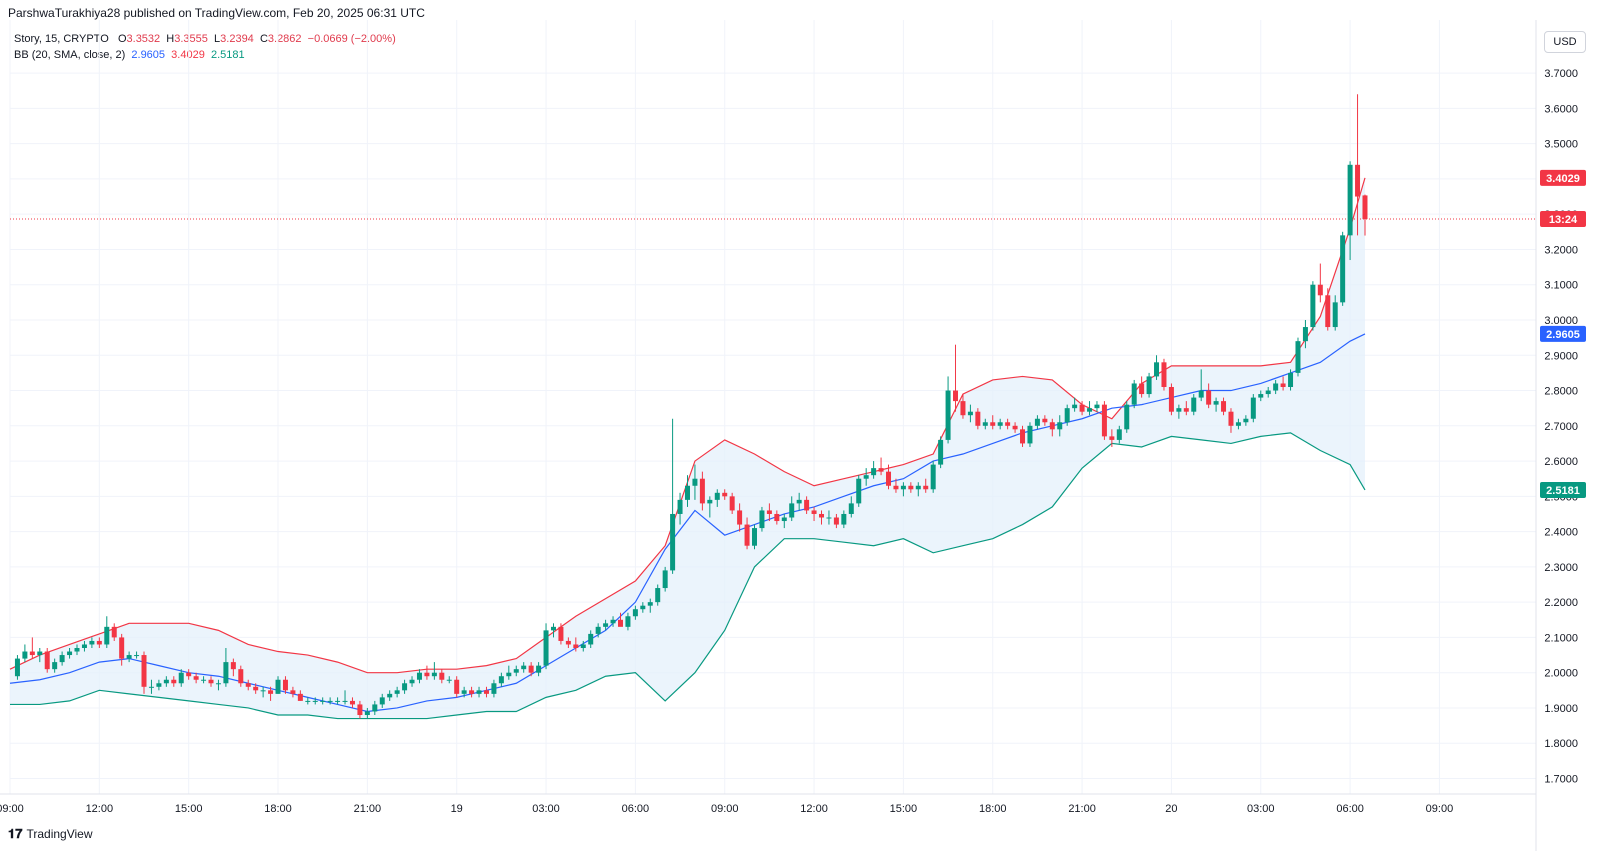 Image resolution: width=1600 pixels, height=851 pixels. I want to click on y-tick-label: 1.9000, so click(1561, 709).